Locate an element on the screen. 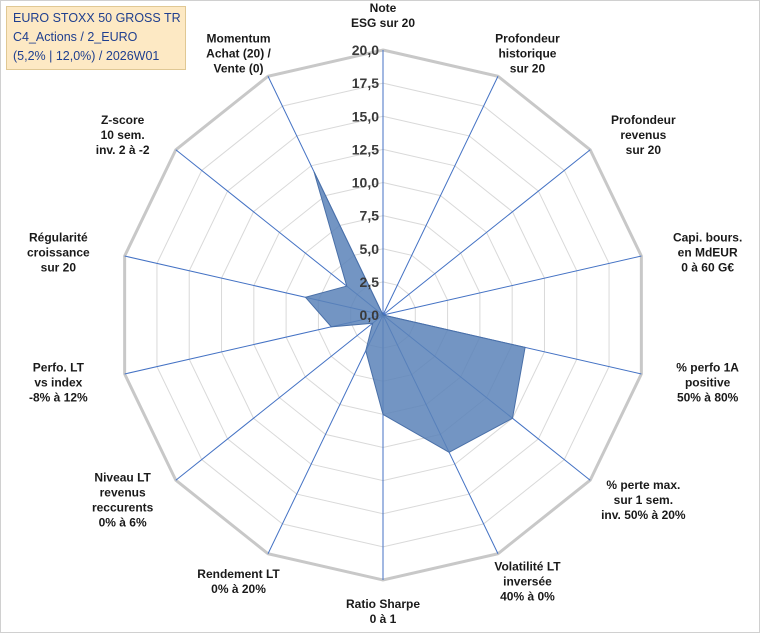 This screenshot has width=760, height=633. radar-series is located at coordinates (415, 312).